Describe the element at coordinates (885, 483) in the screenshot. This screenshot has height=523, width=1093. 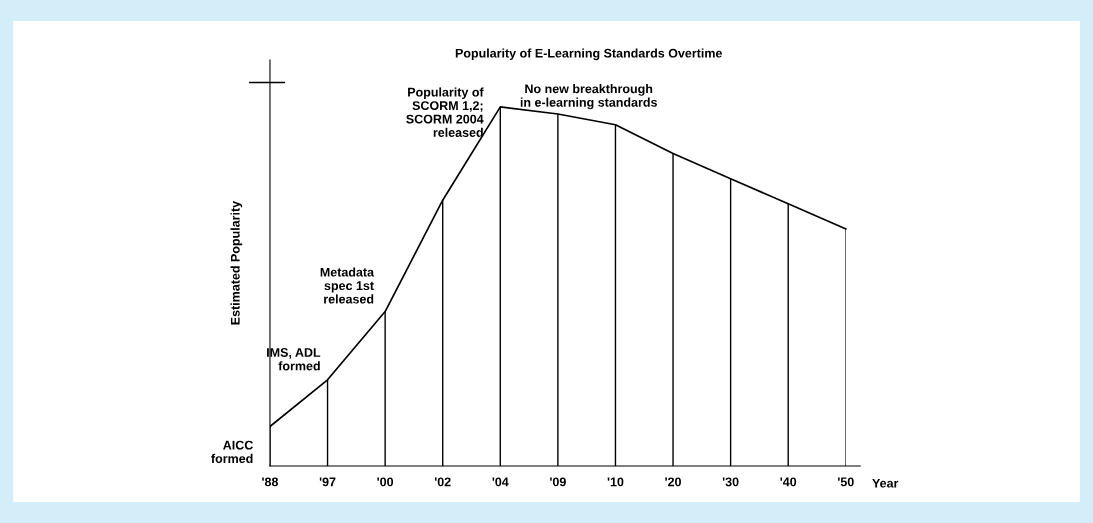
I see `x-axis-title: Year` at that location.